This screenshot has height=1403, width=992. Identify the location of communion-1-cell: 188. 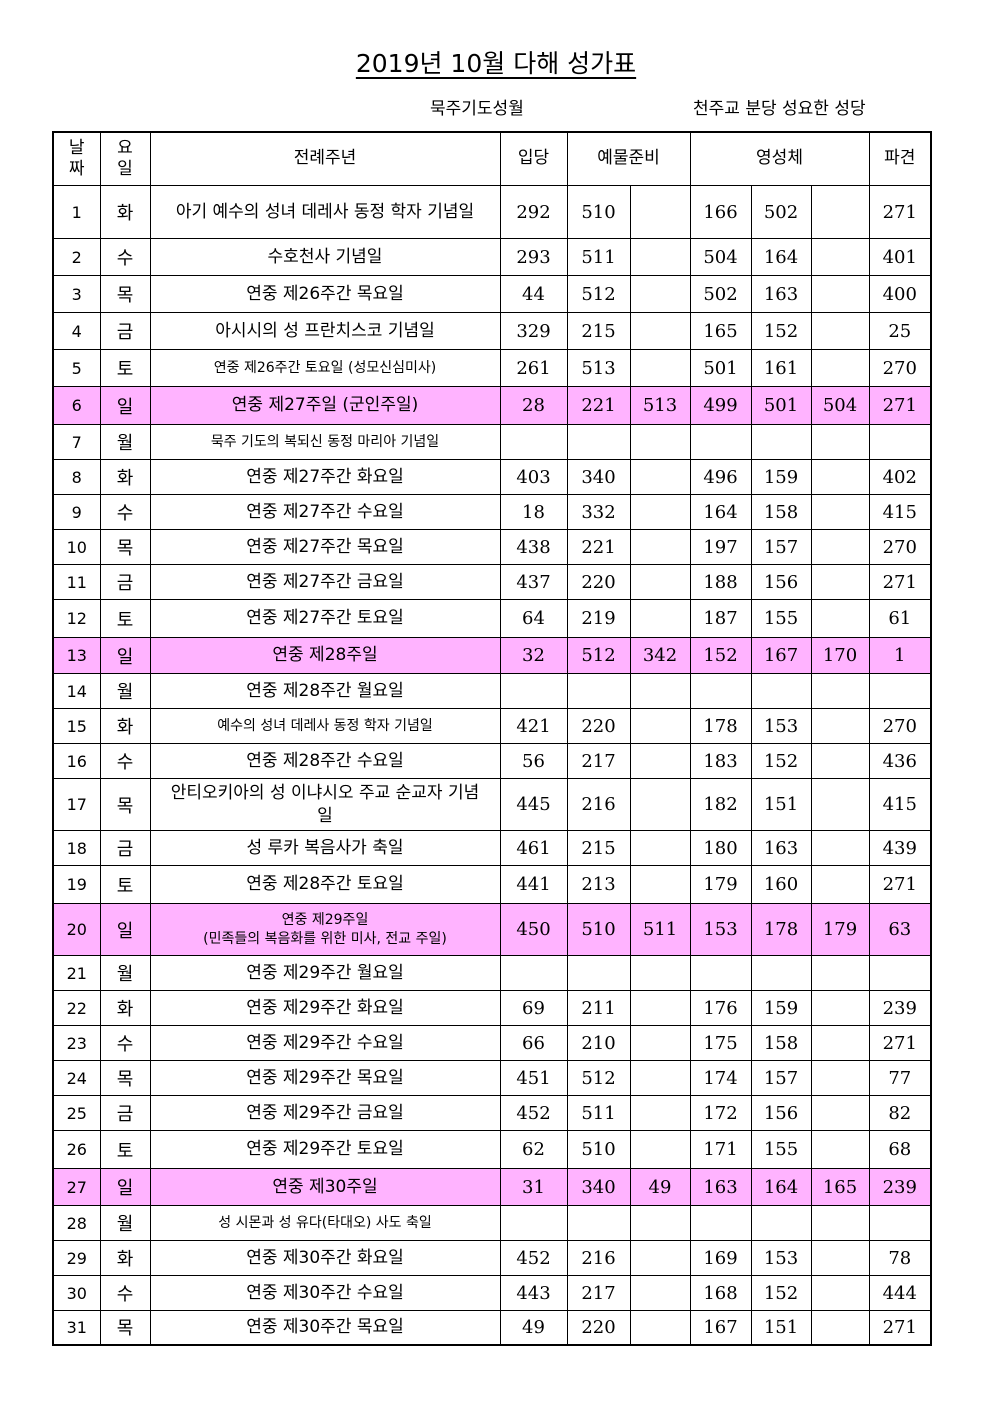
(720, 582).